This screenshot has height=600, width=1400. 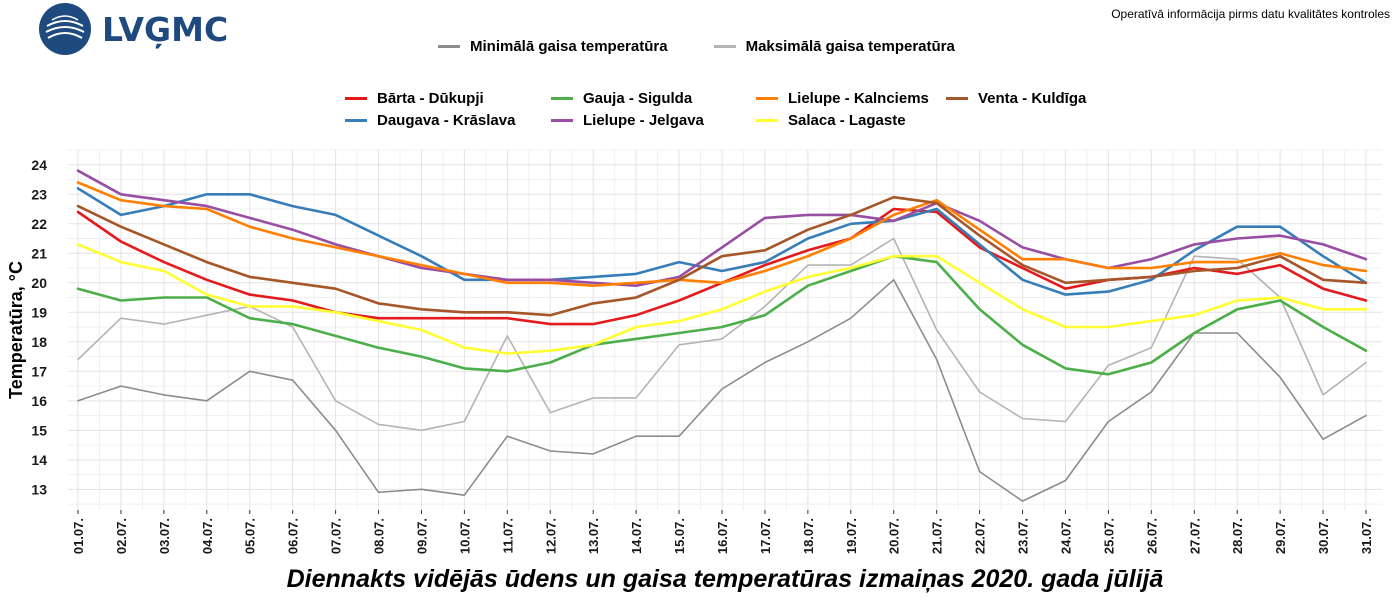 What do you see at coordinates (1065, 536) in the screenshot?
I see `x-tick-label: 24.07.` at bounding box center [1065, 536].